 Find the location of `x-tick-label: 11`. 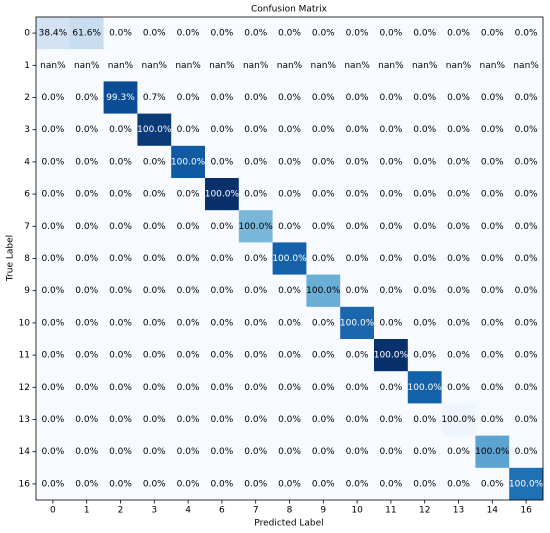

x-tick-label: 11 is located at coordinates (390, 511).